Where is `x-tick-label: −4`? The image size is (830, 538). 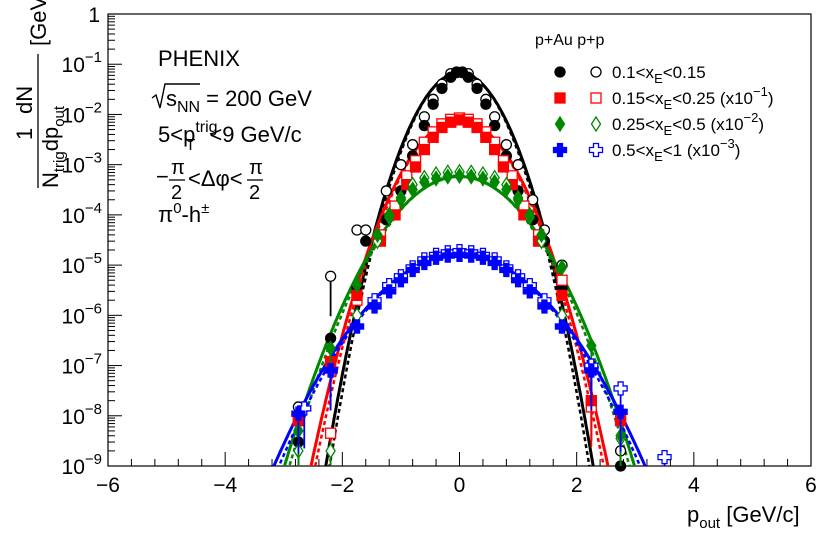
x-tick-label: −4 is located at coordinates (225, 485).